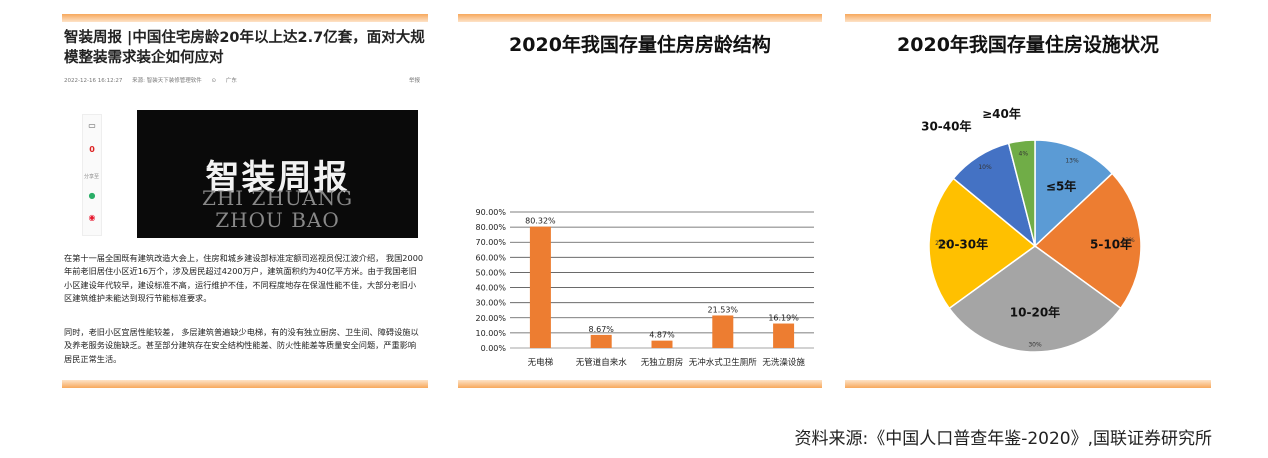 The width and height of the screenshot is (1268, 458). Describe the element at coordinates (92, 195) in the screenshot. I see `wechat-icon: ●` at that location.